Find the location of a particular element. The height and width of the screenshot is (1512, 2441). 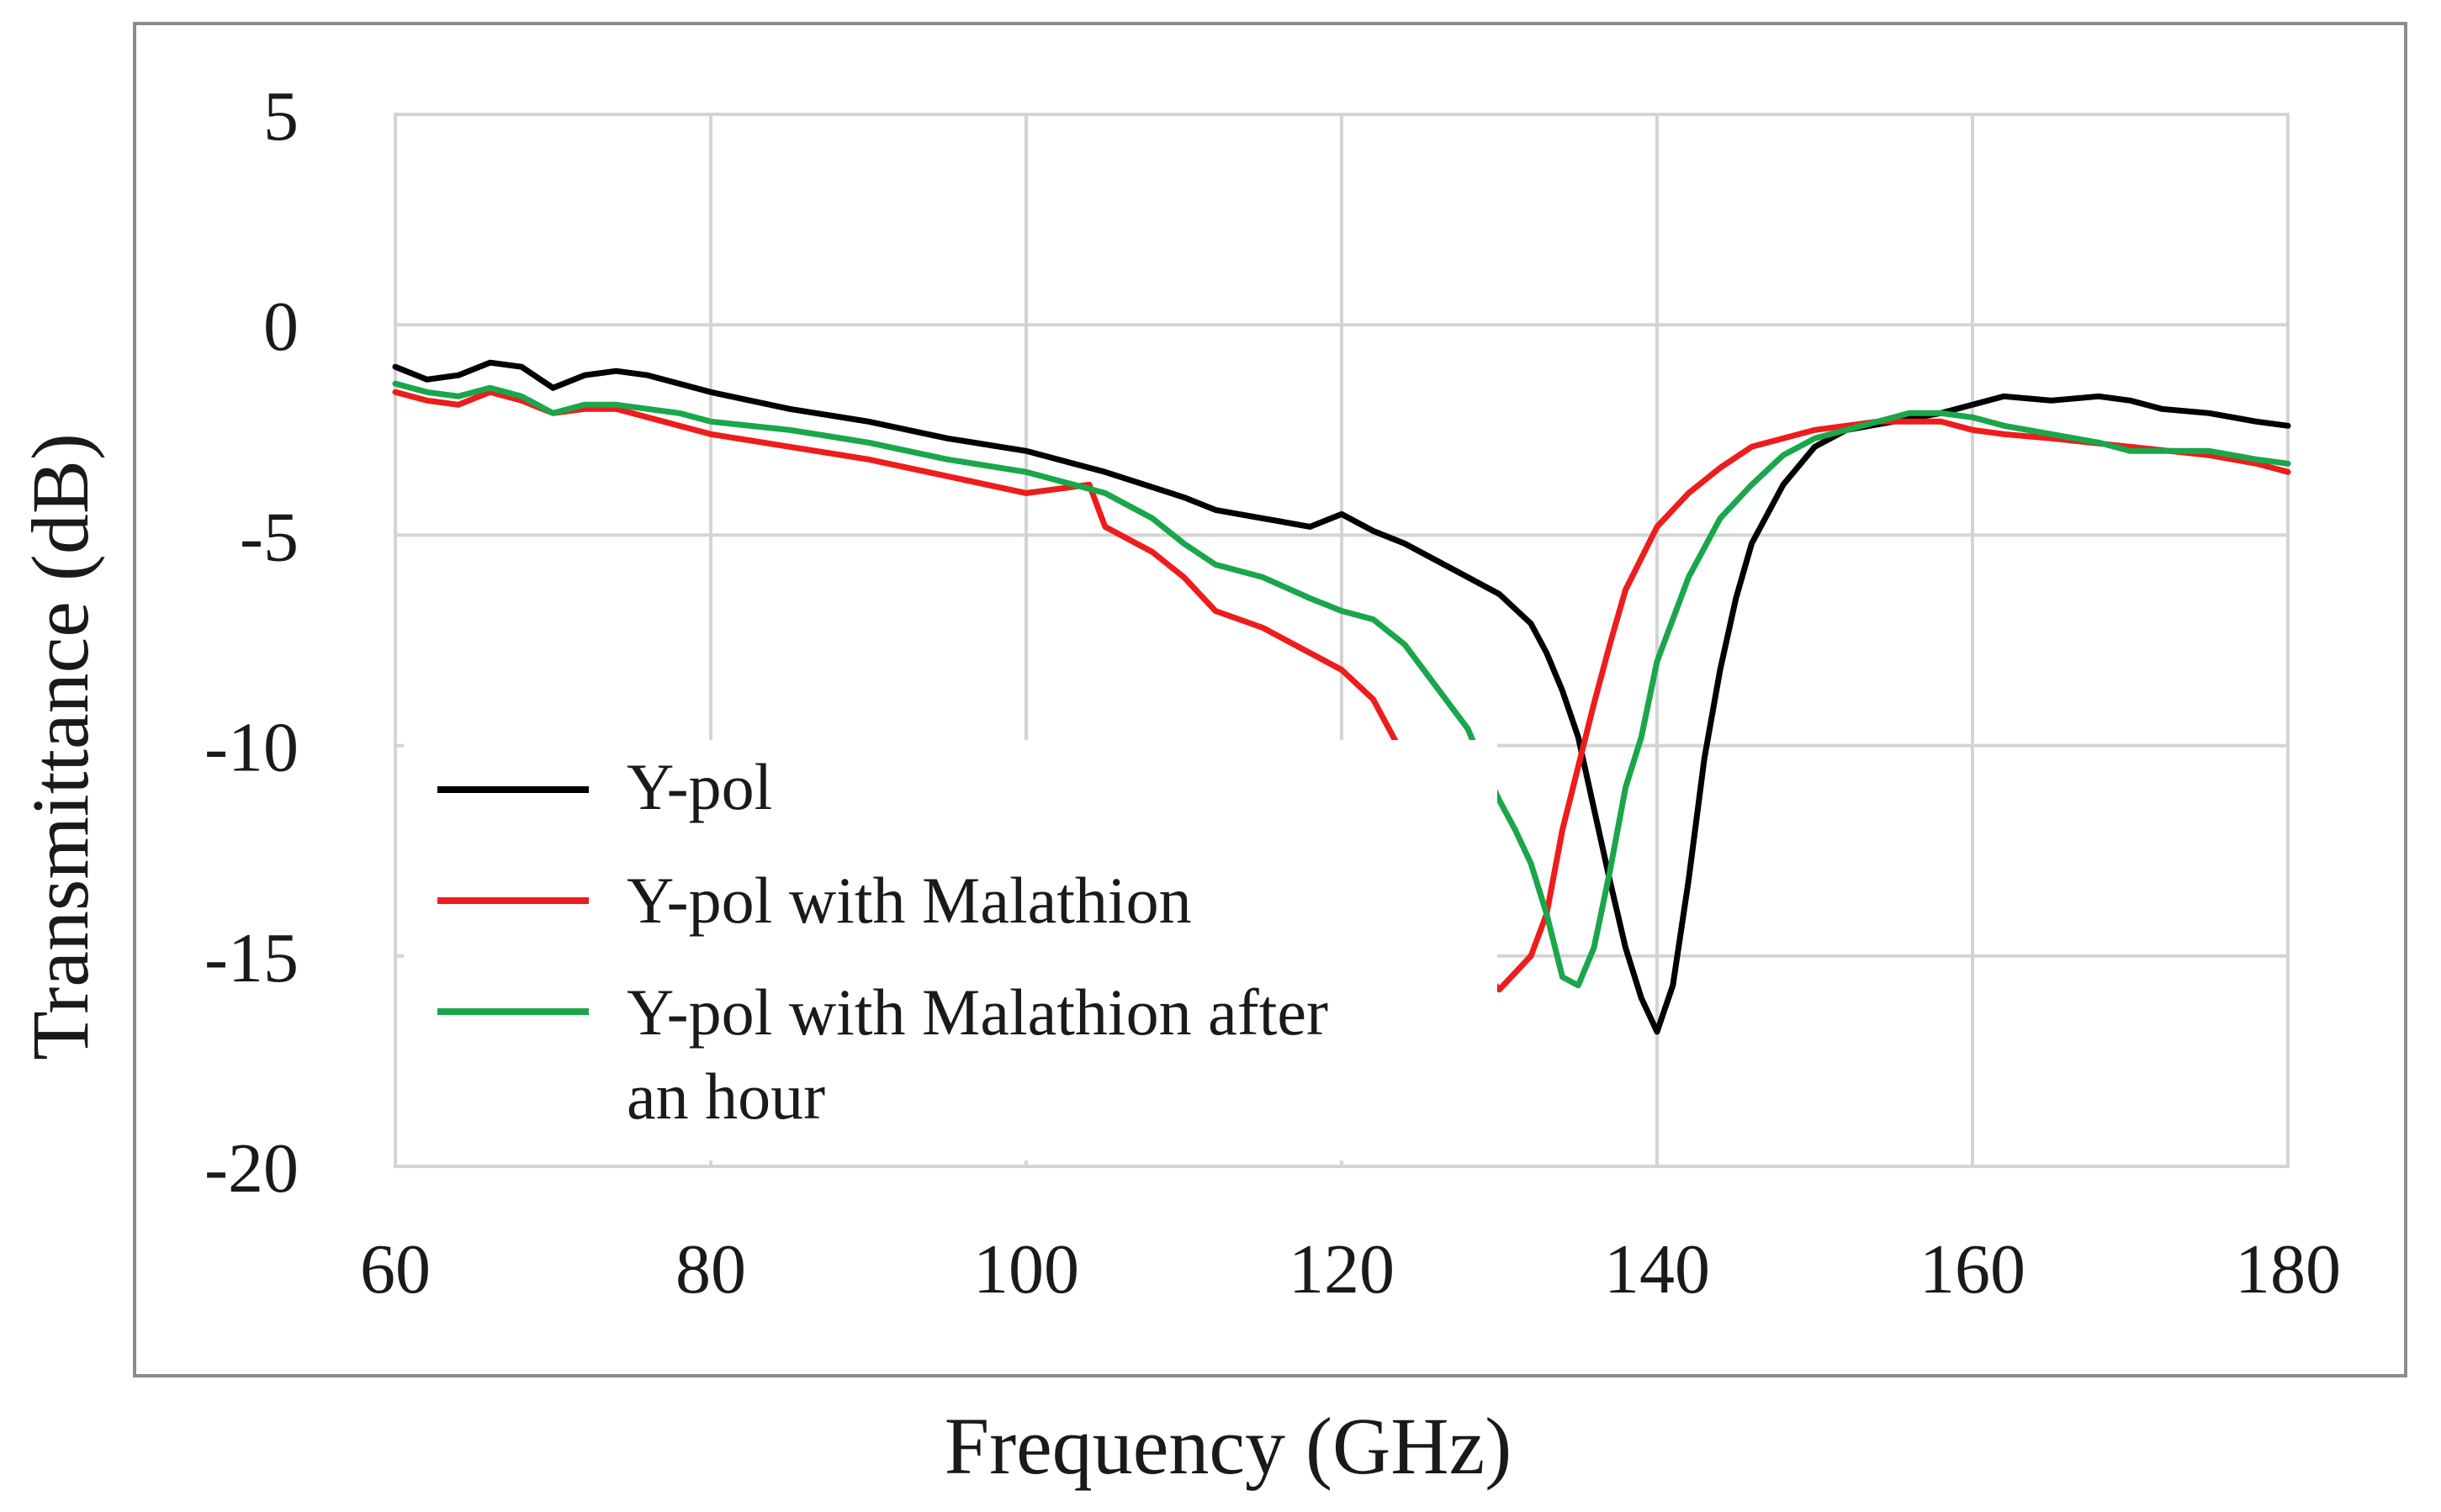

legend-label-line: an hour is located at coordinates (726, 1096).